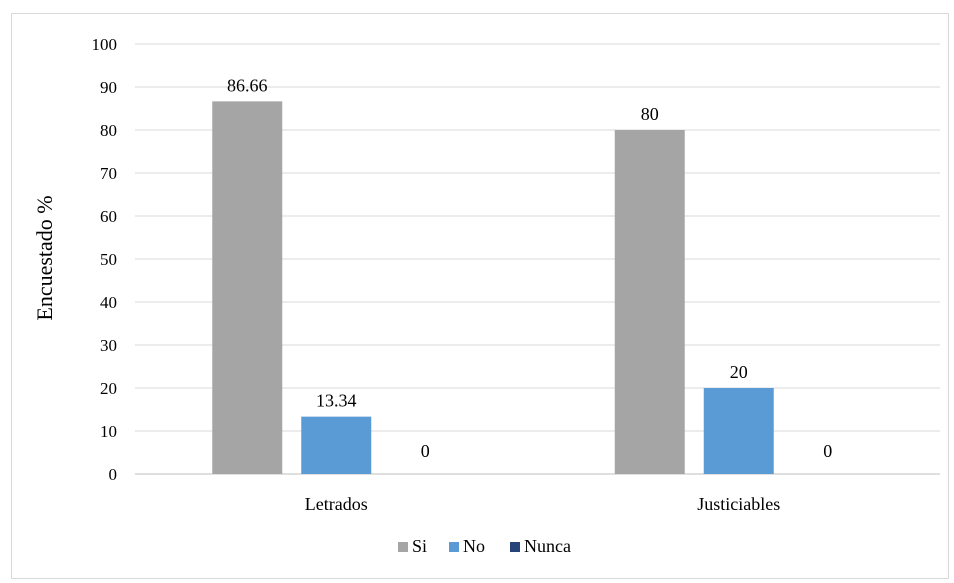 The width and height of the screenshot is (954, 583). Describe the element at coordinates (108, 216) in the screenshot. I see `y-tick-label: 60` at that location.